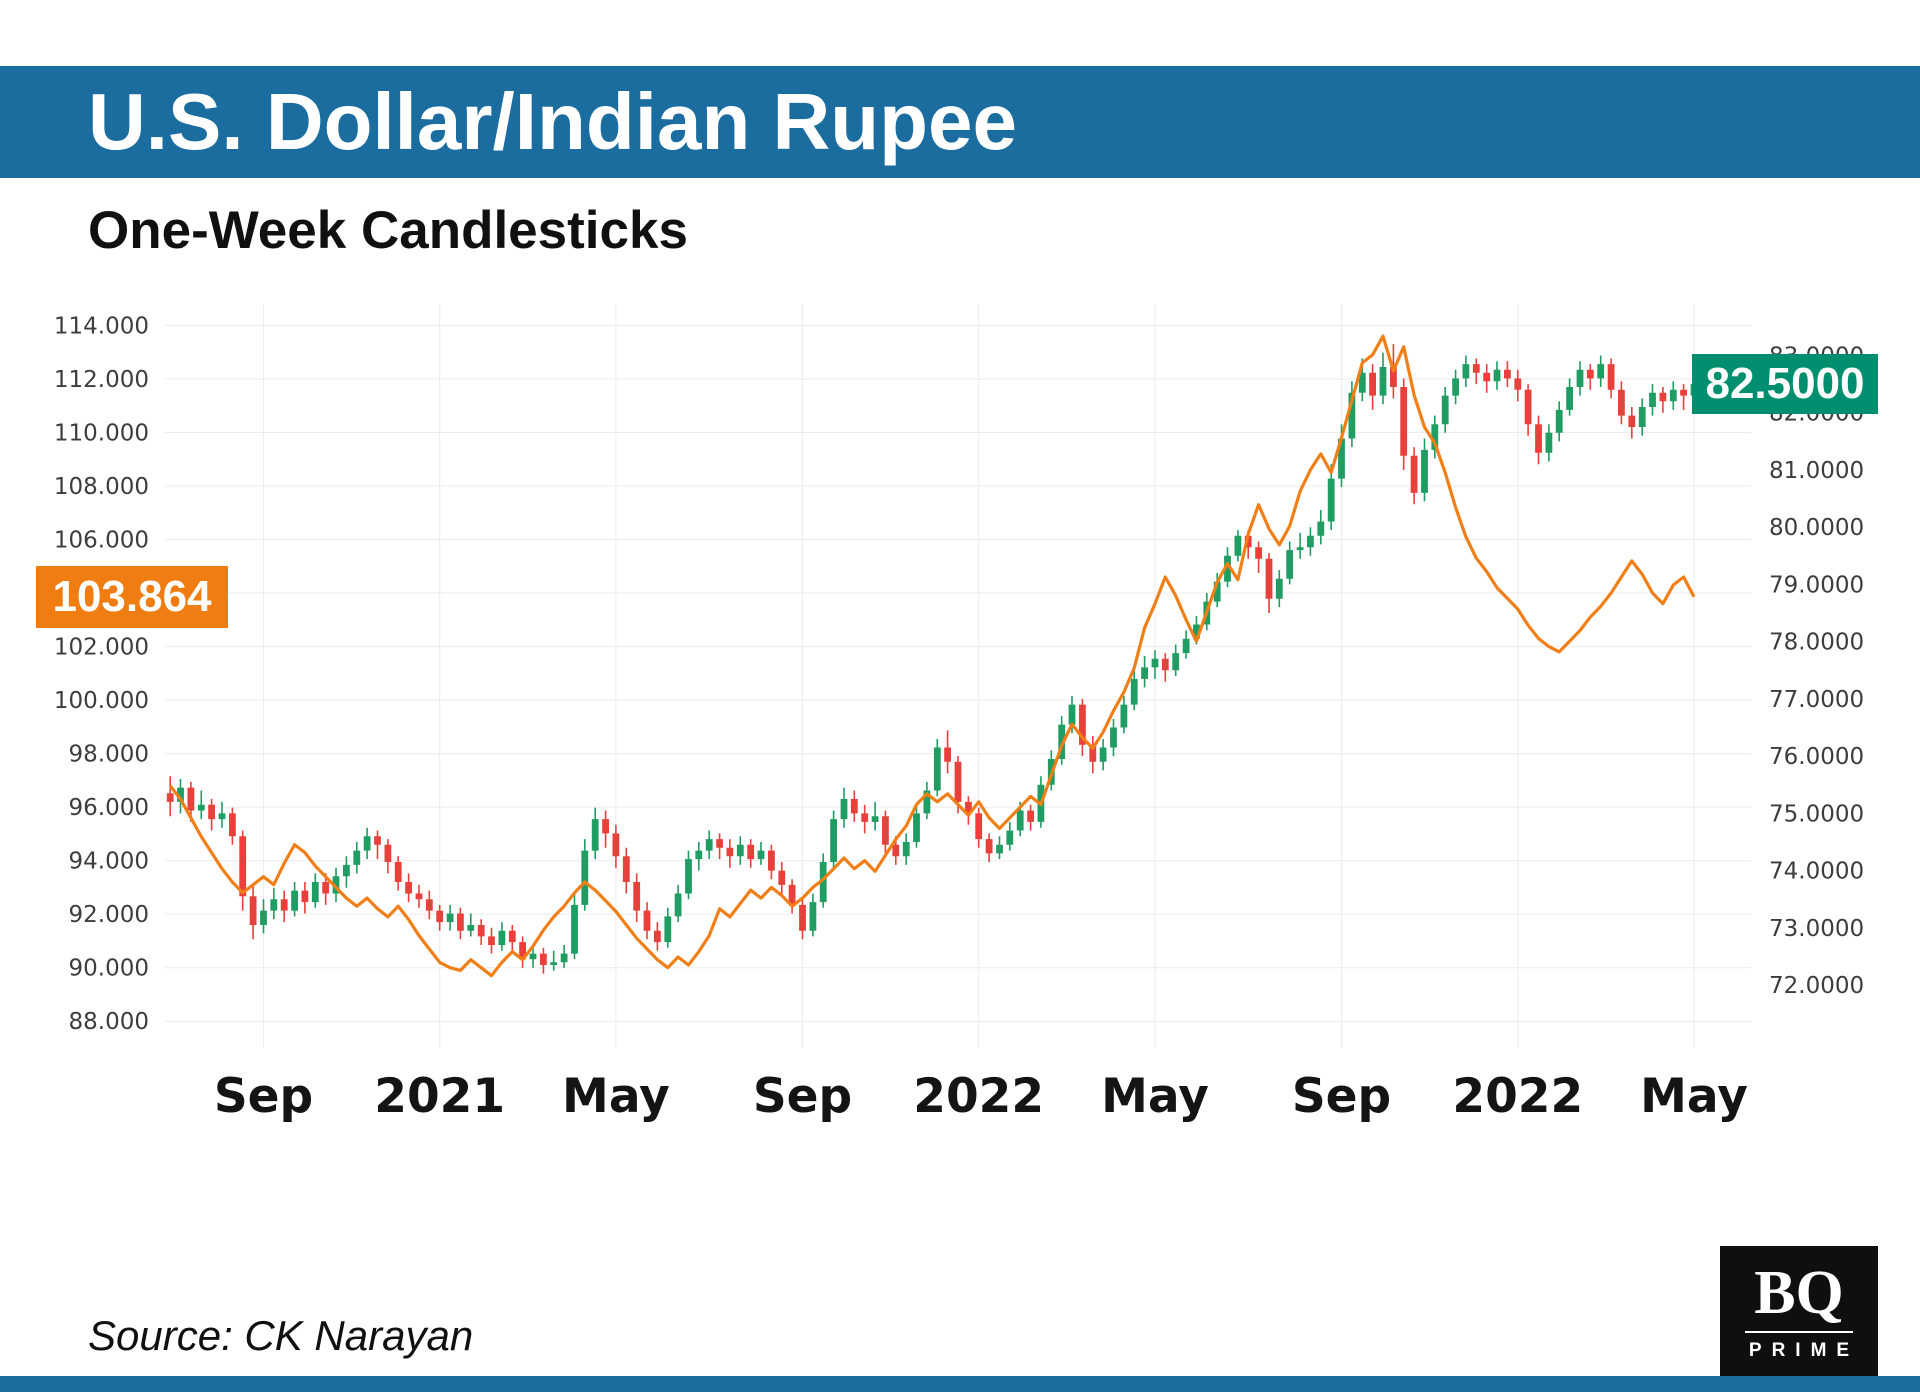 This screenshot has height=1392, width=1920. Describe the element at coordinates (101, 701) in the screenshot. I see `left-axis-tick: 100.000` at that location.